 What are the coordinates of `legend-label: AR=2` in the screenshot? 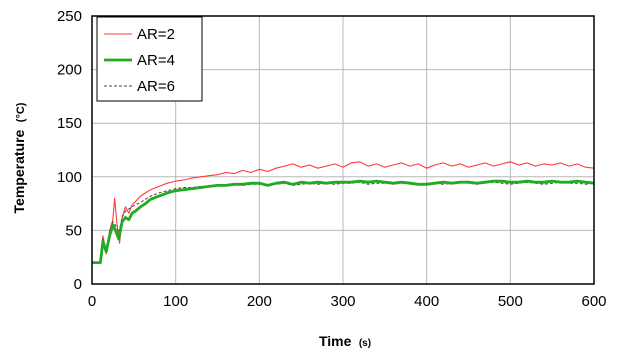 It's located at (156, 34).